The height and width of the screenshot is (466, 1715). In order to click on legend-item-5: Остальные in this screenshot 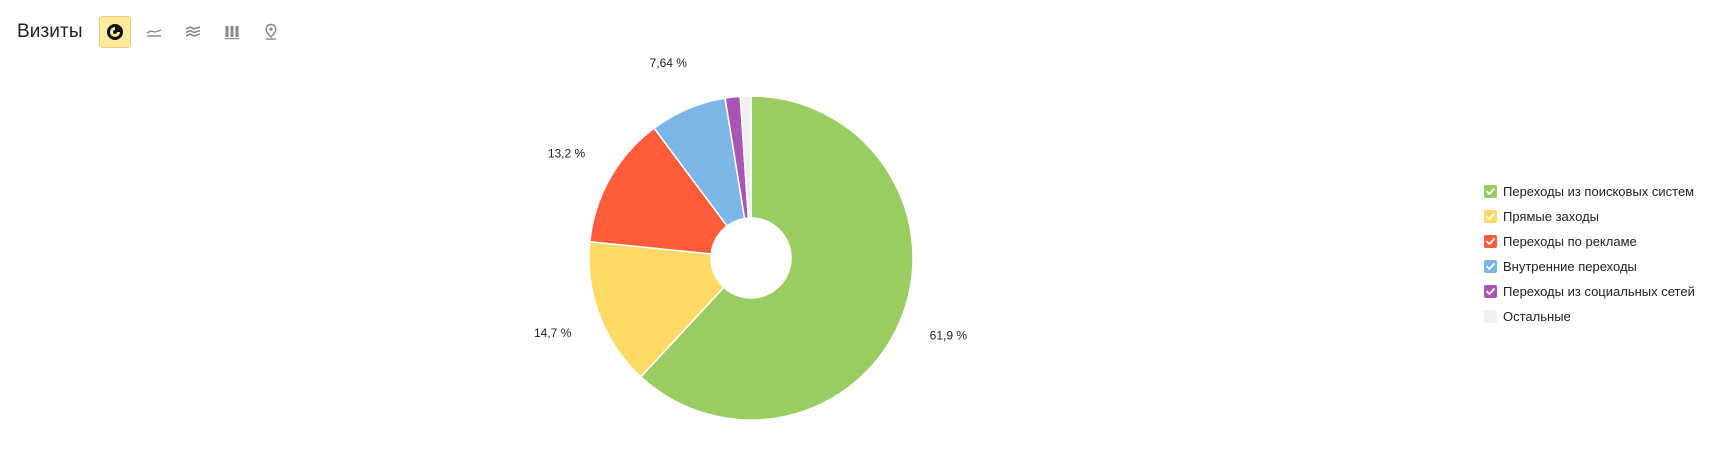, I will do `click(1589, 316)`.